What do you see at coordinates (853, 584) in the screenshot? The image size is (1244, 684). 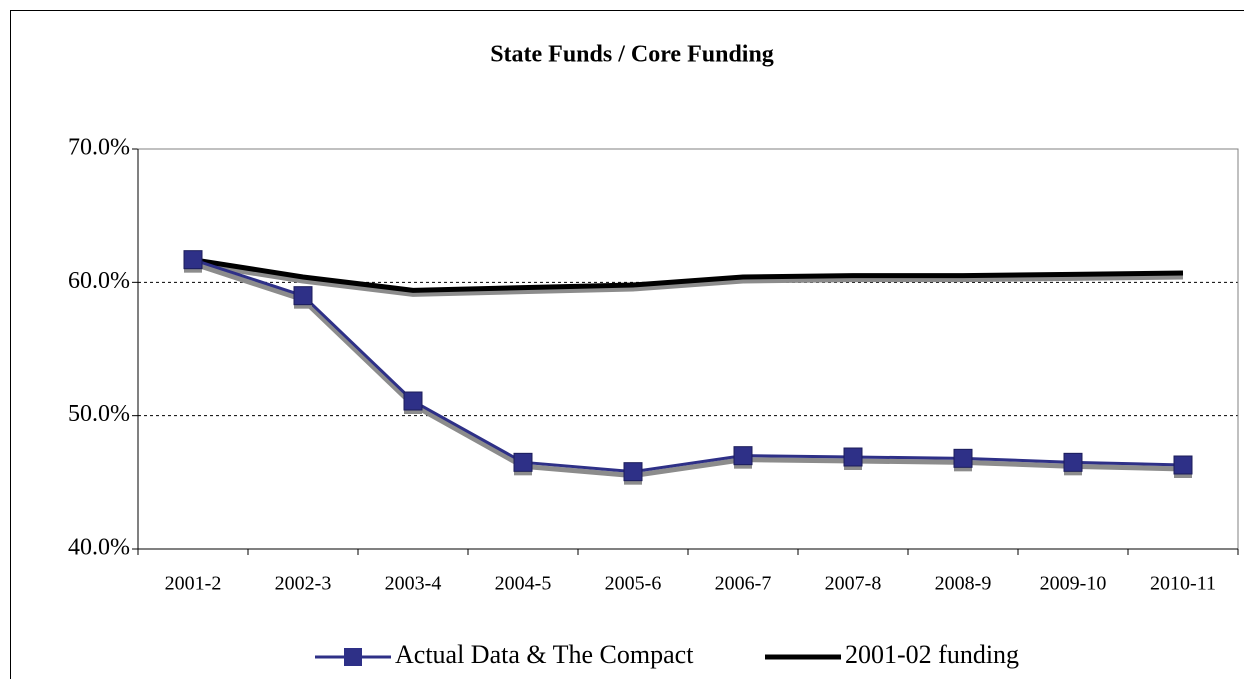 I see `x-tick-label: 2007-8` at bounding box center [853, 584].